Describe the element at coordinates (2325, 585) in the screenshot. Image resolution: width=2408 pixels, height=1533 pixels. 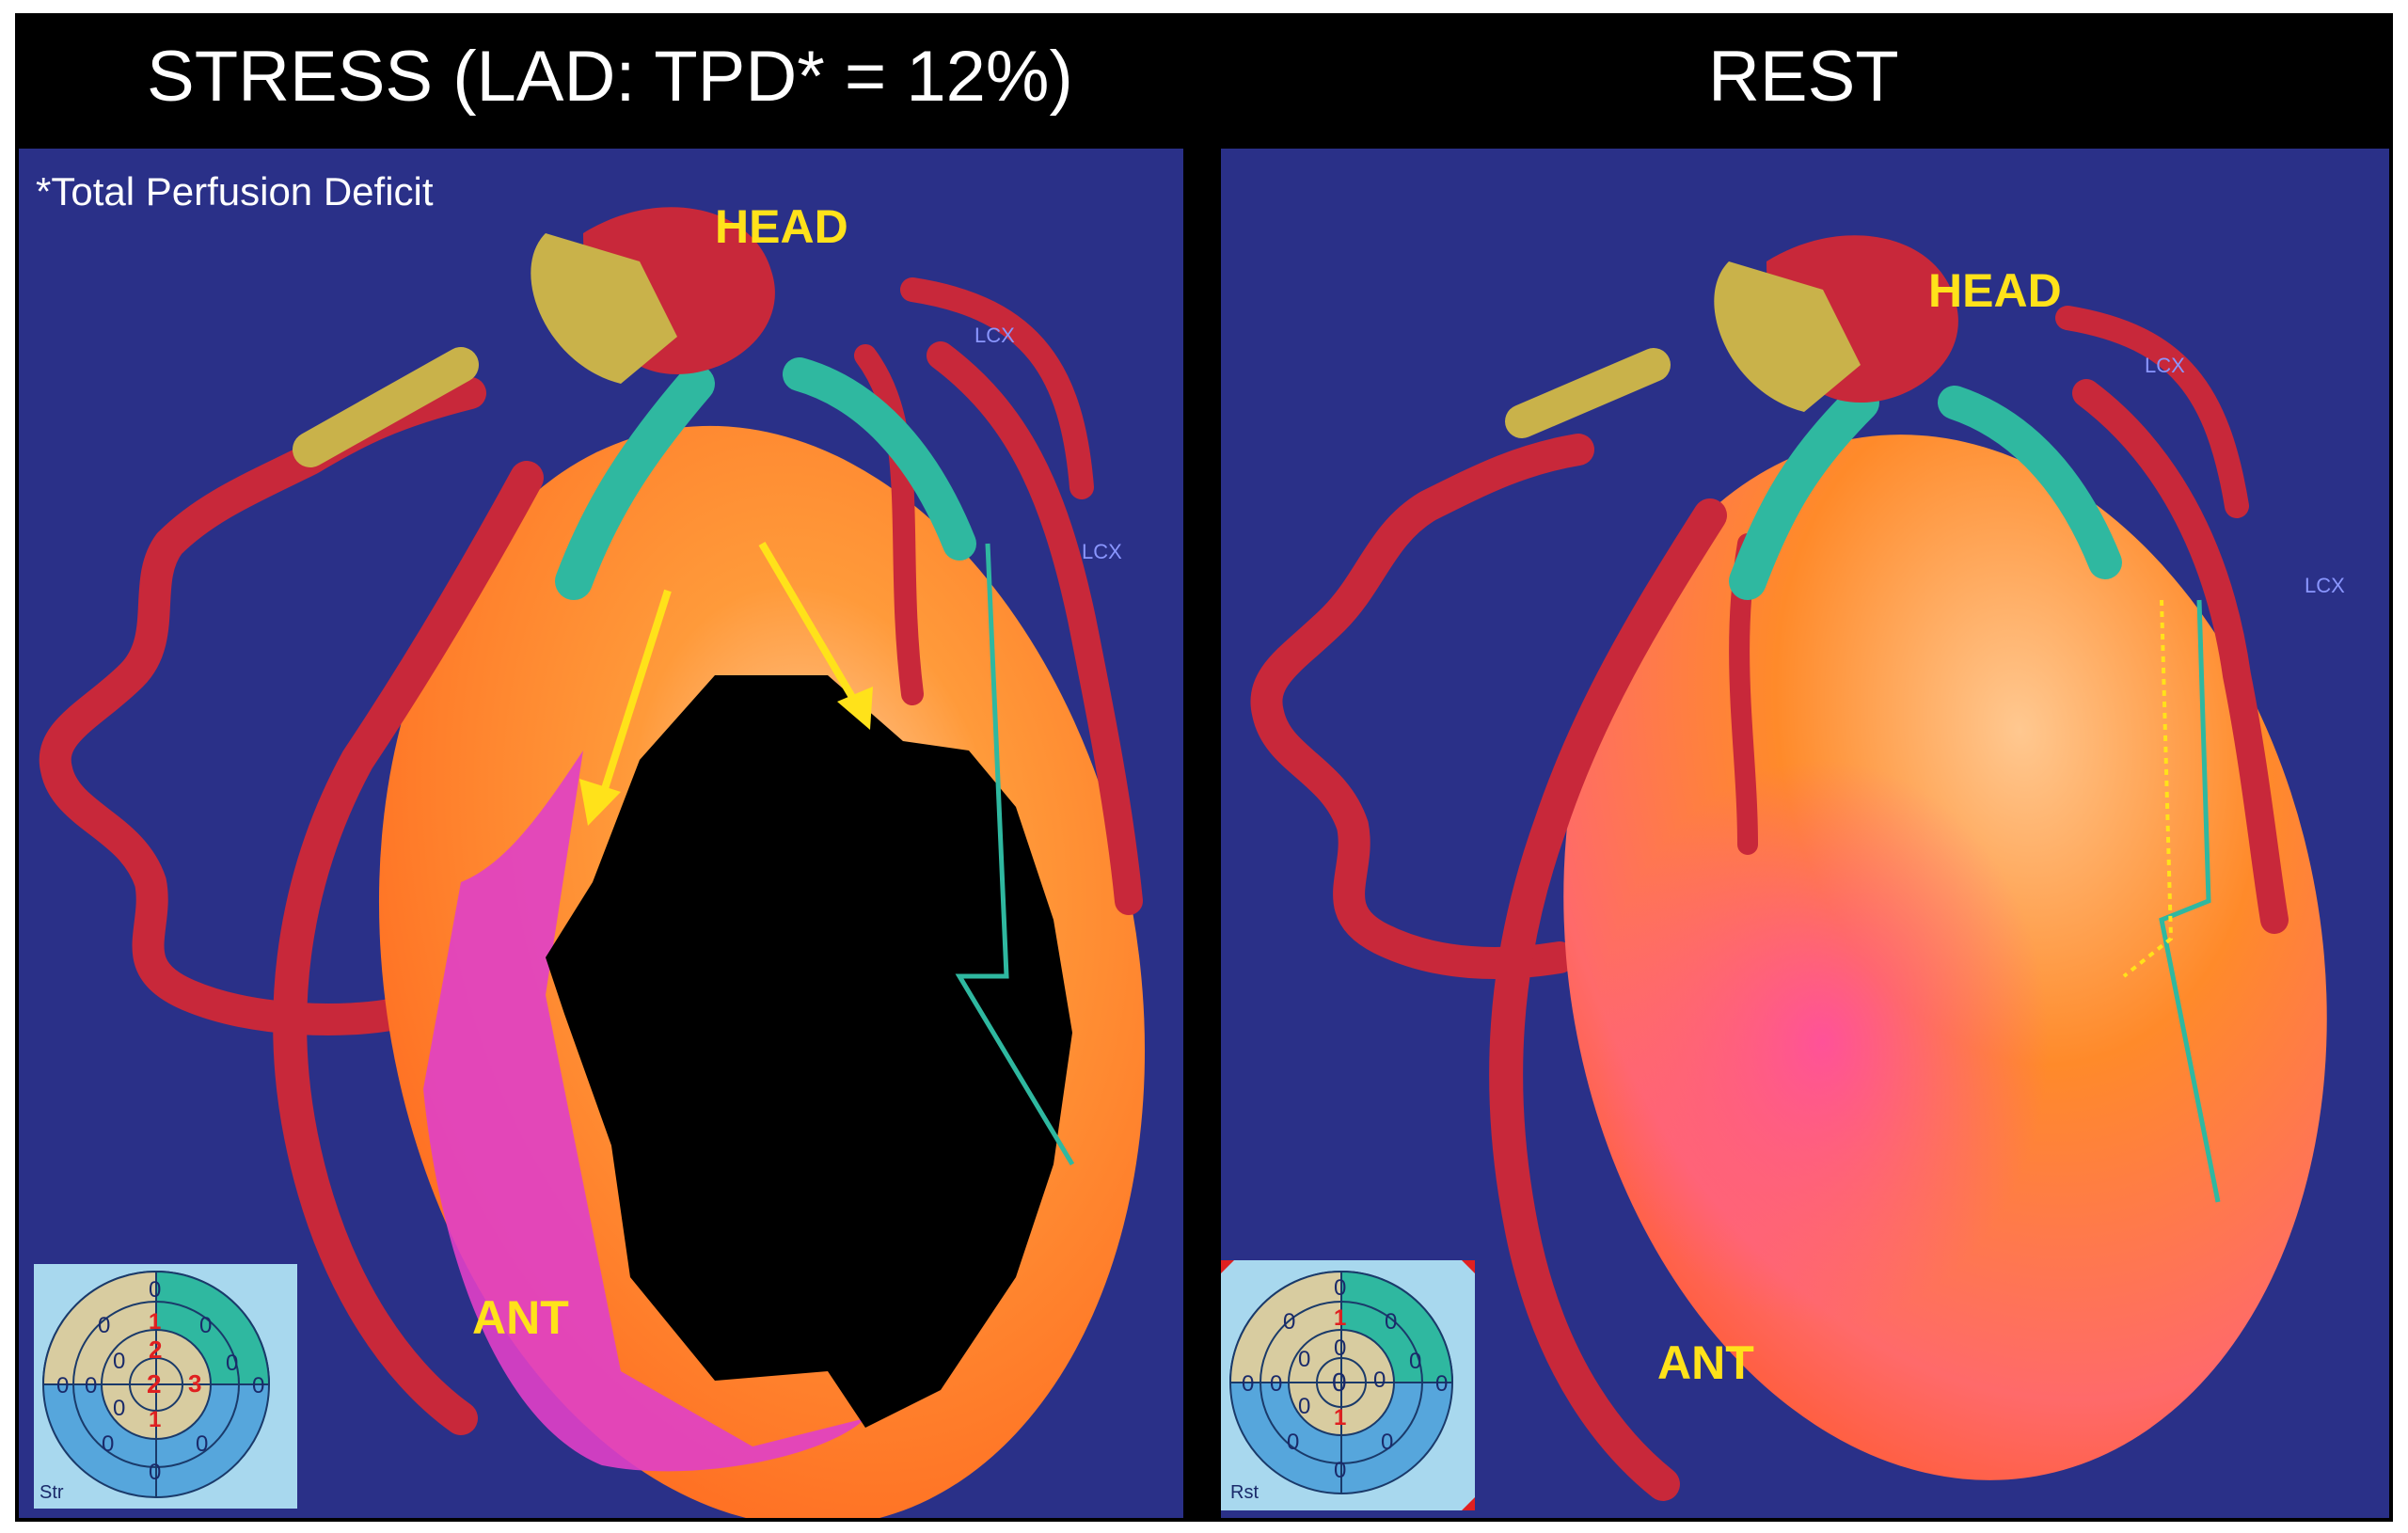
I see `rest-lcx-label-2: LCX` at that location.